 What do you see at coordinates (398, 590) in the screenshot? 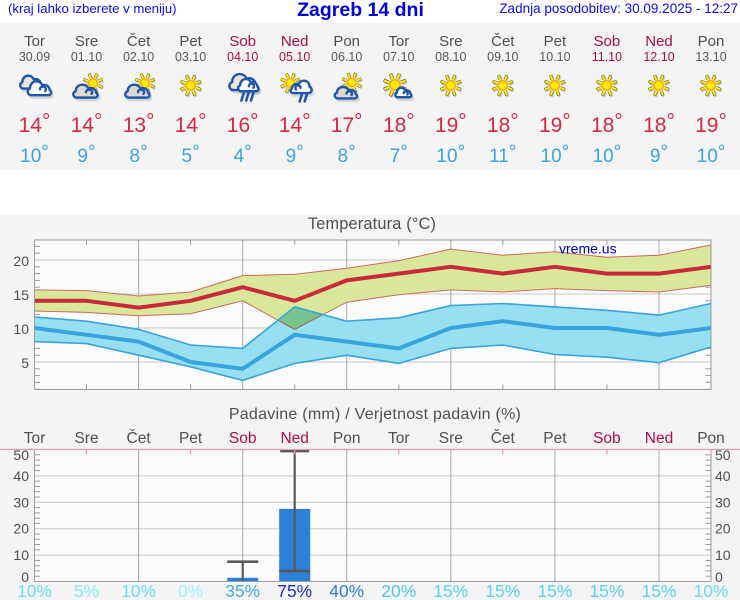
I see `svg-text: 20%` at bounding box center [398, 590].